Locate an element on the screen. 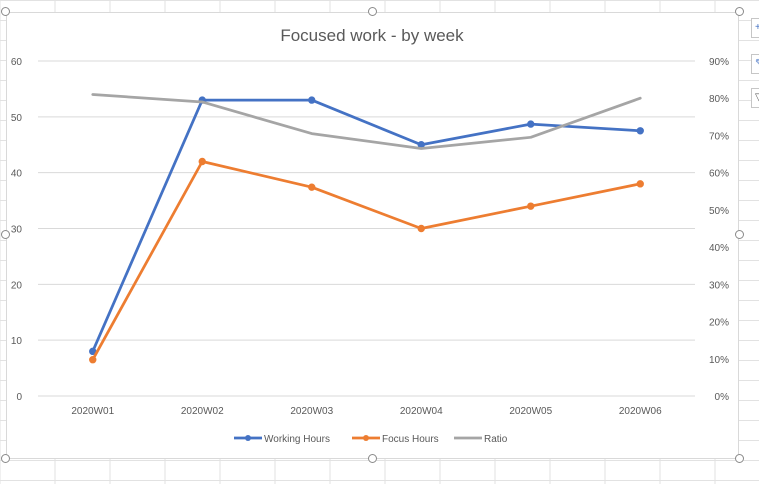 Image resolution: width=759 pixels, height=484 pixels. chart-elements-button: + is located at coordinates (755, 28).